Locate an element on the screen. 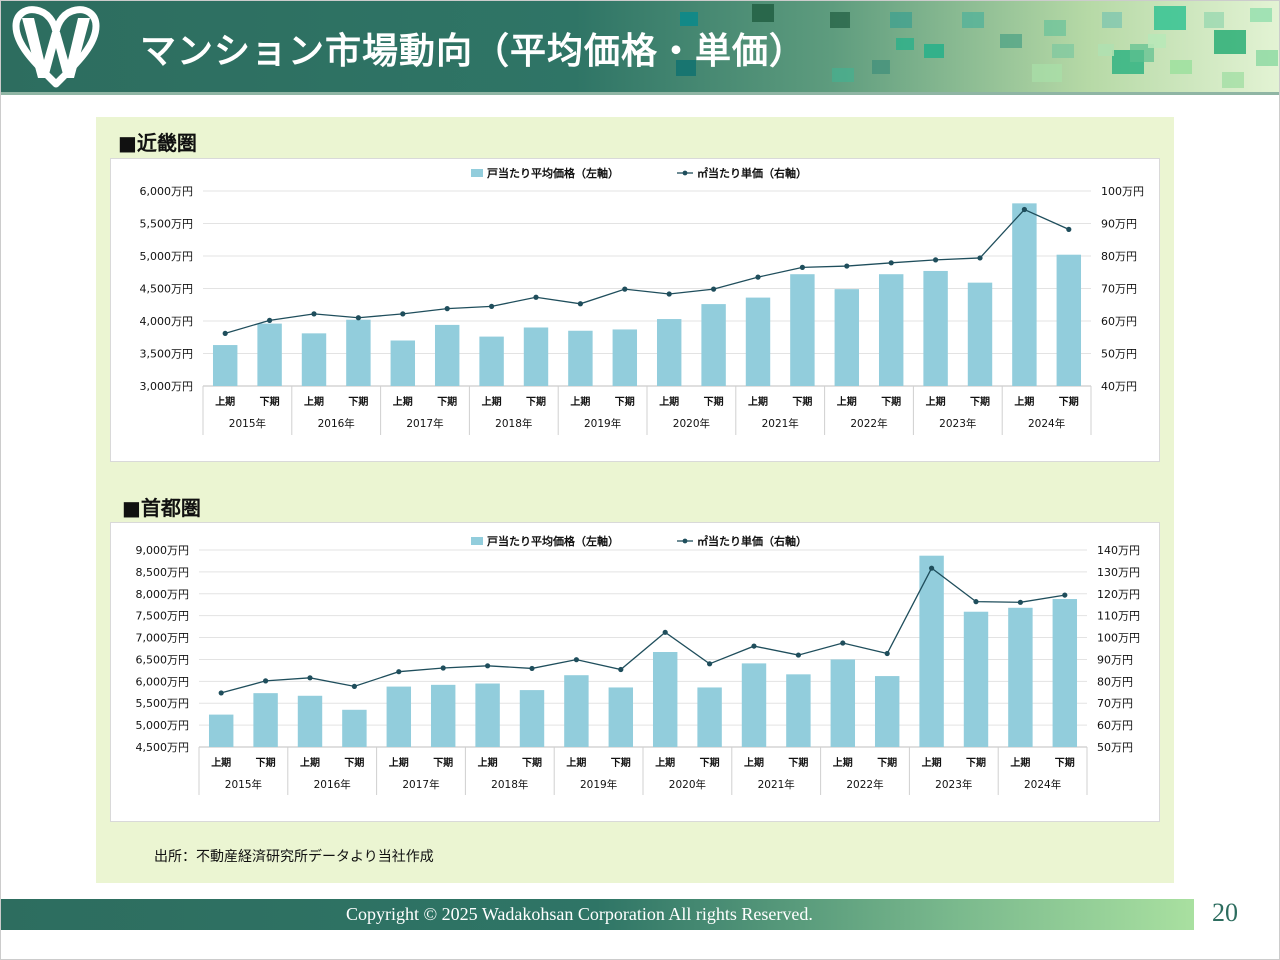 The image size is (1280, 960). page-number: 20 is located at coordinates (1225, 912).